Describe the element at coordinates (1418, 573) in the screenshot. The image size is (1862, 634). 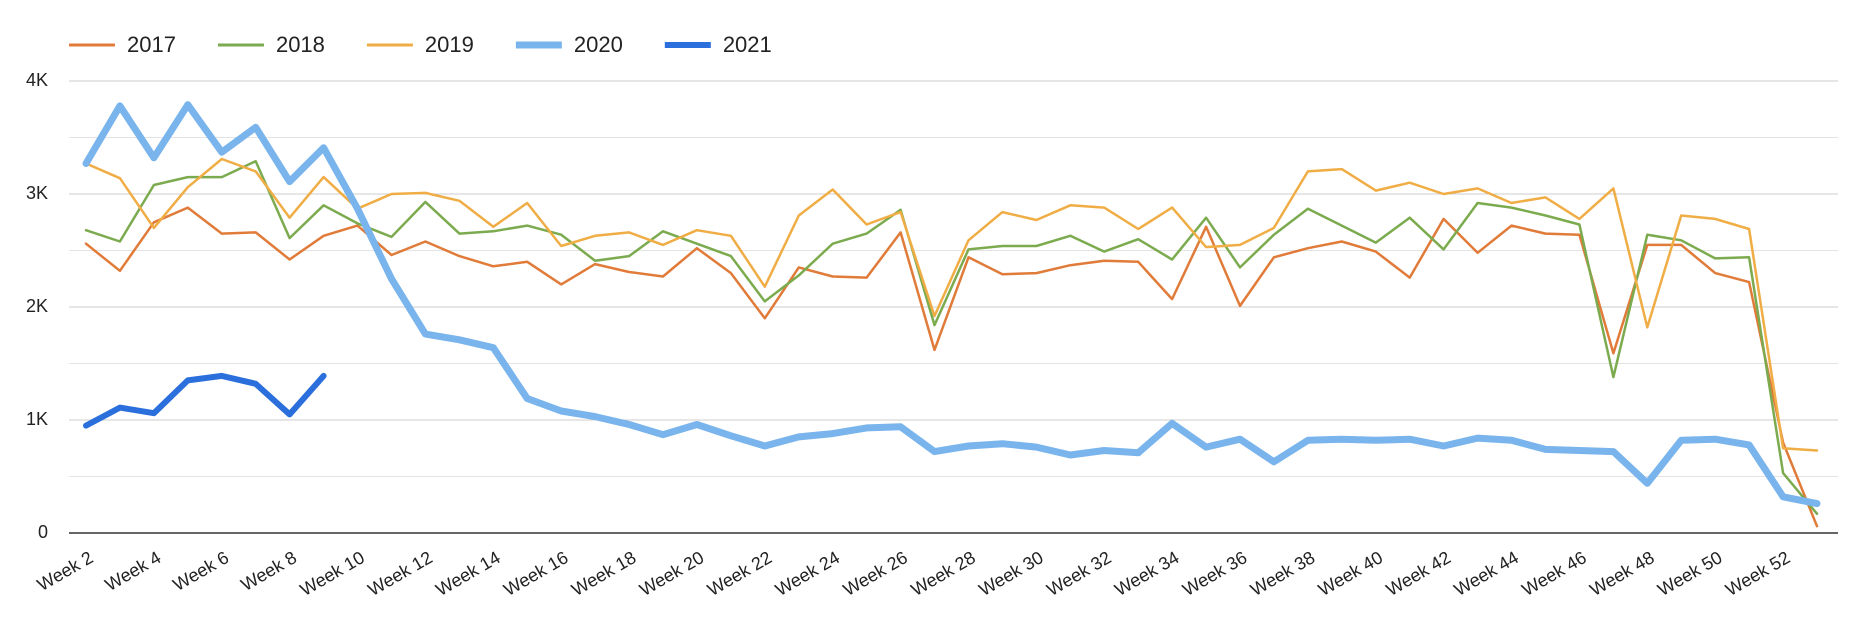
I see `x-tick-label: Week 42` at that location.